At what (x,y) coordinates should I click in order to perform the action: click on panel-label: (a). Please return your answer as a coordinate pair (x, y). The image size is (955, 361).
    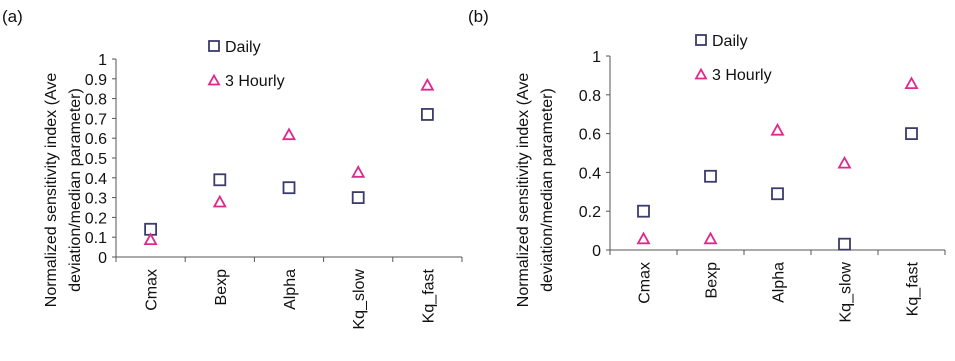
    Looking at the image, I should click on (12, 16).